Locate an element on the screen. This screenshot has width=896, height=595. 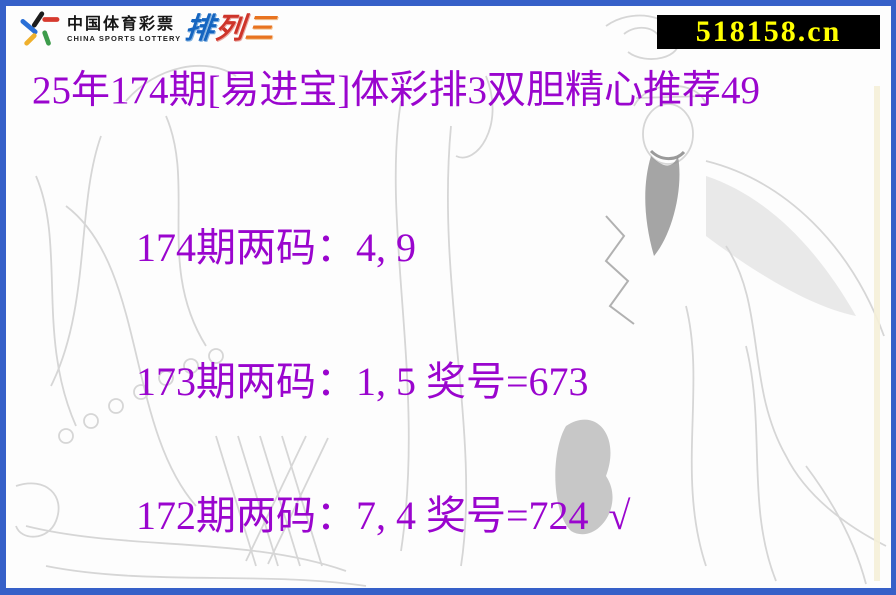
game-char-3: 三 is located at coordinates (260, 29).